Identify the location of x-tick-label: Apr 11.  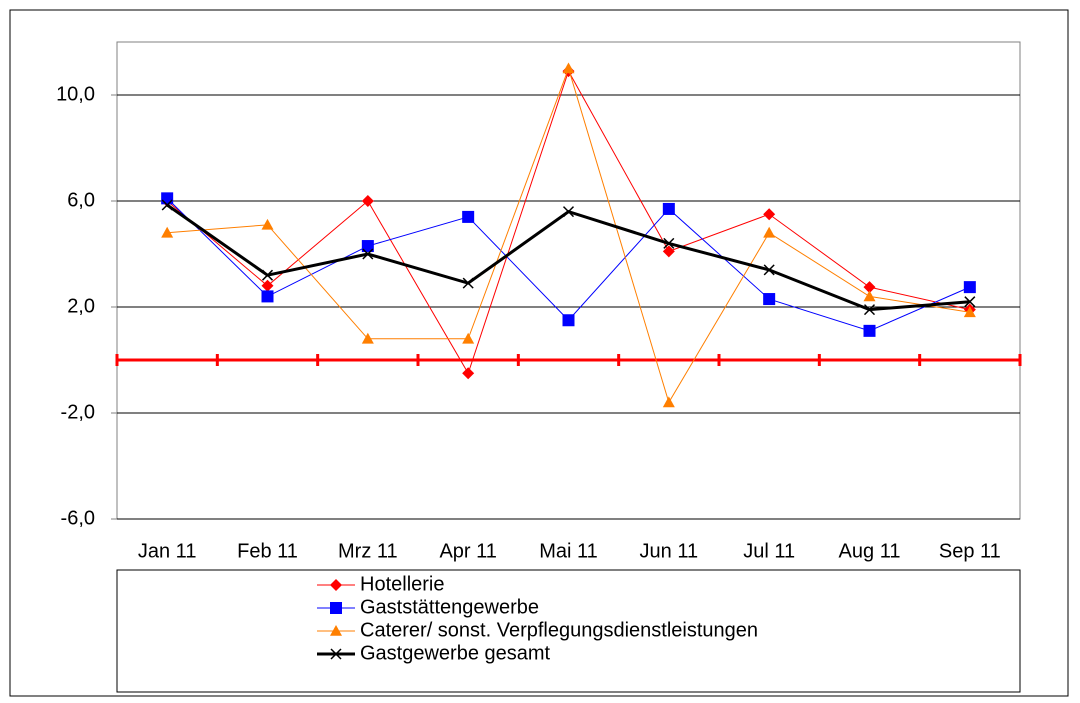
(467, 551).